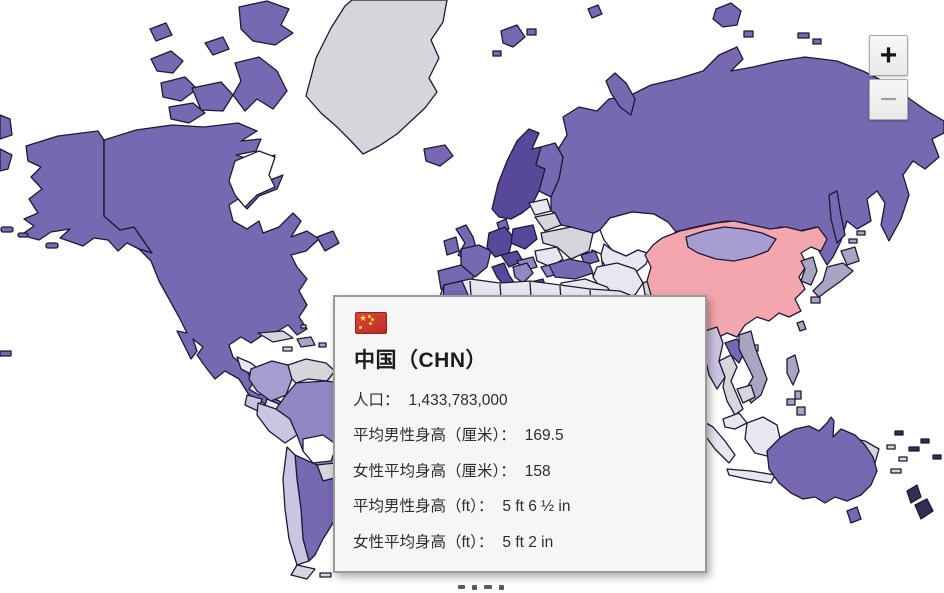  What do you see at coordinates (369, 400) in the screenshot?
I see `row-label: 人口` at bounding box center [369, 400].